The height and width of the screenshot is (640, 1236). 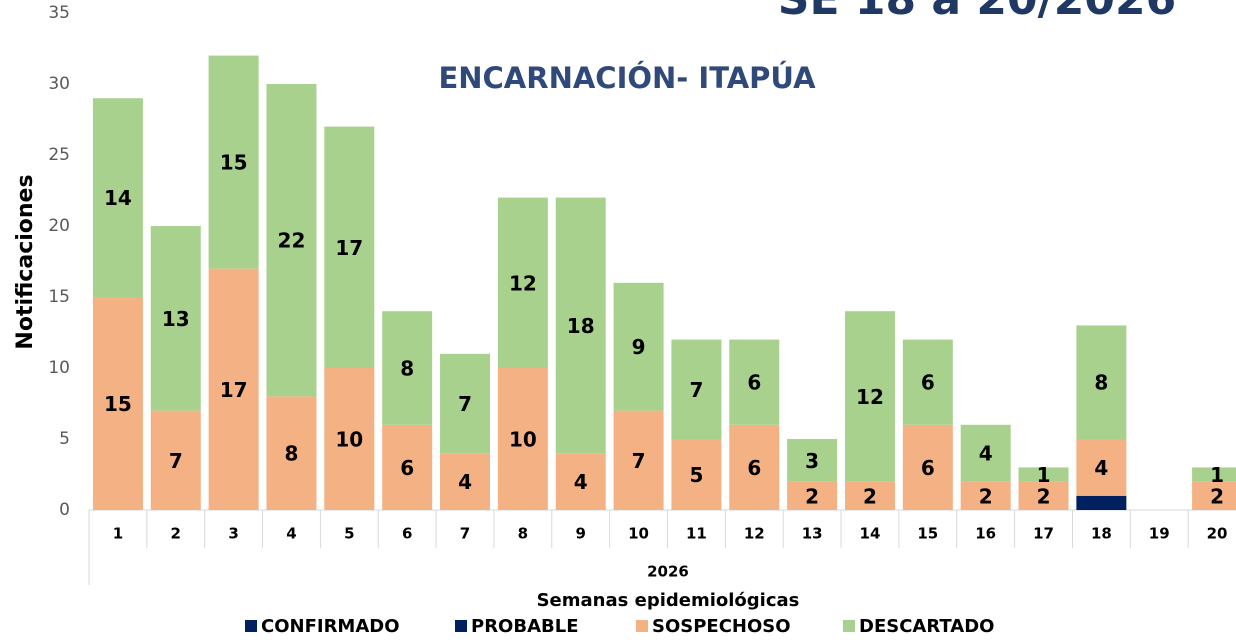 I want to click on x-tick-label: 5, so click(x=349, y=534).